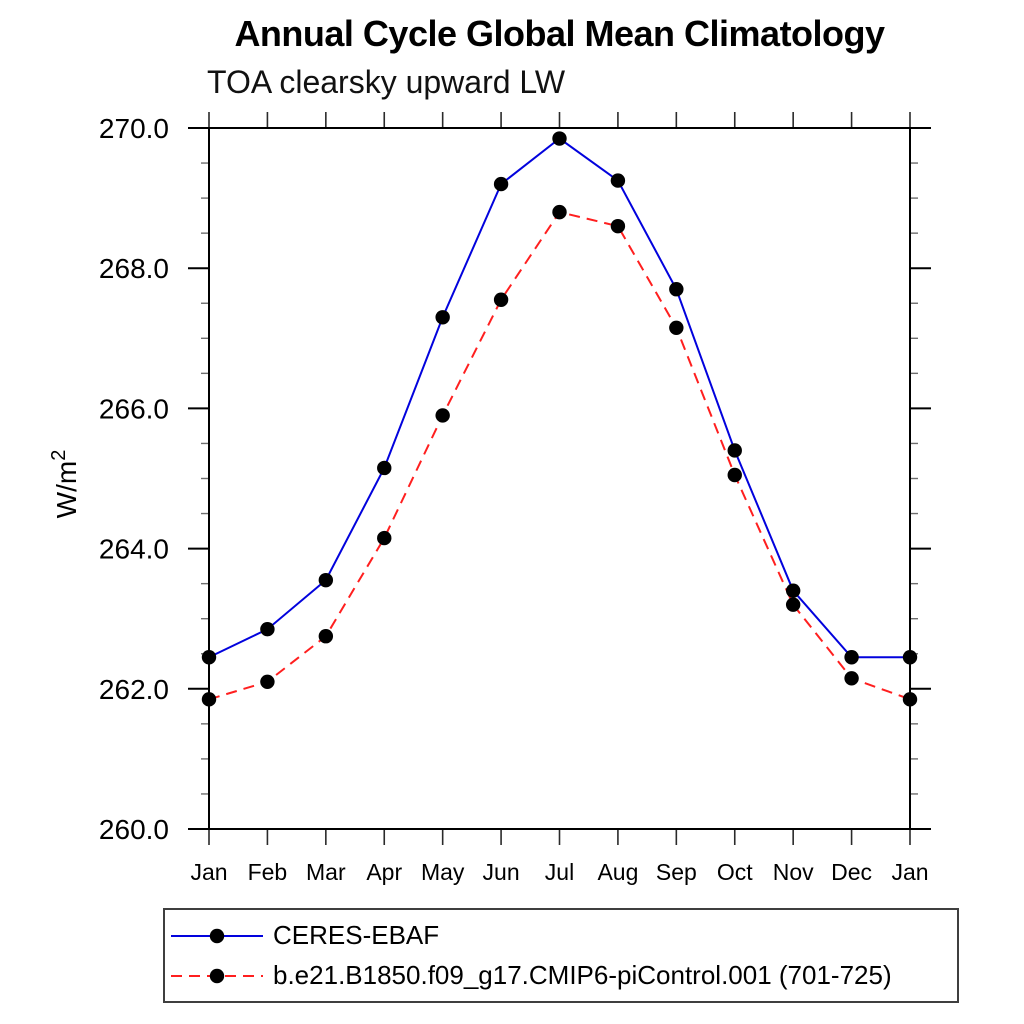 The width and height of the screenshot is (1024, 1024). What do you see at coordinates (134, 829) in the screenshot?
I see `y-tick-label: 260.0` at bounding box center [134, 829].